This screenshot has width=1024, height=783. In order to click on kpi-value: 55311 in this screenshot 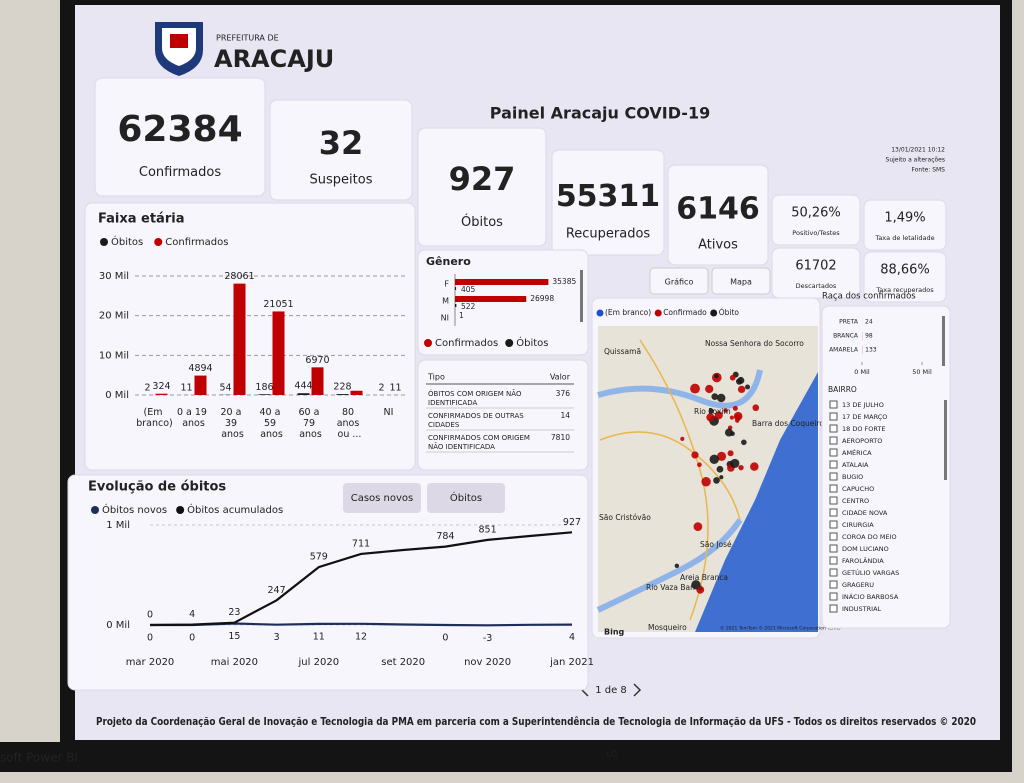, I will do `click(608, 196)`.